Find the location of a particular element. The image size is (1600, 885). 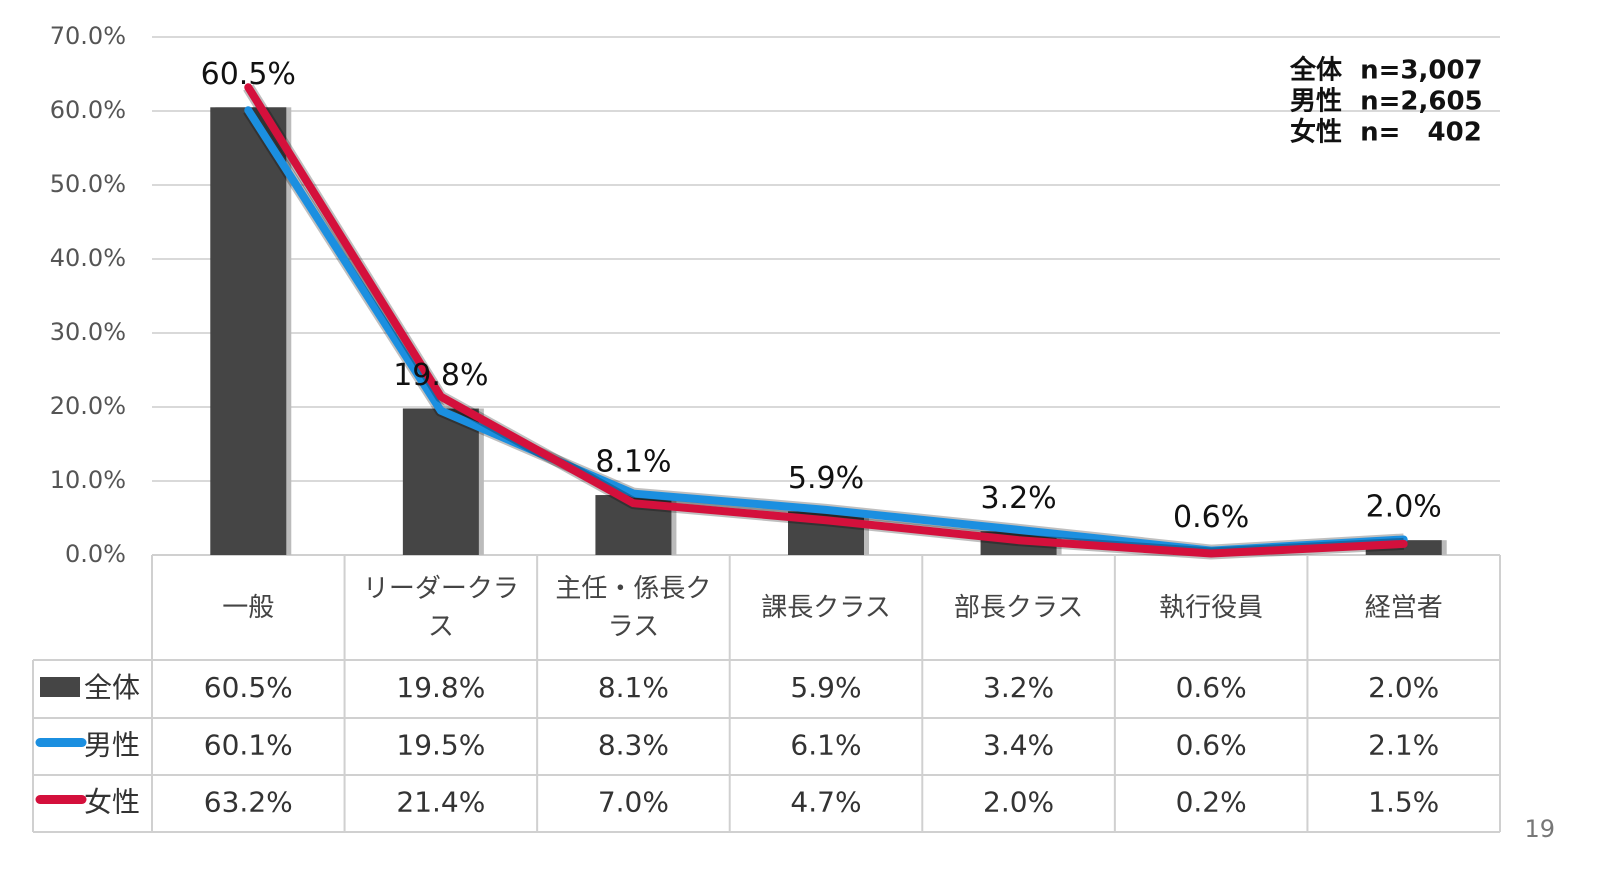

x-tick-label: 課長クラス is located at coordinates (826, 608).